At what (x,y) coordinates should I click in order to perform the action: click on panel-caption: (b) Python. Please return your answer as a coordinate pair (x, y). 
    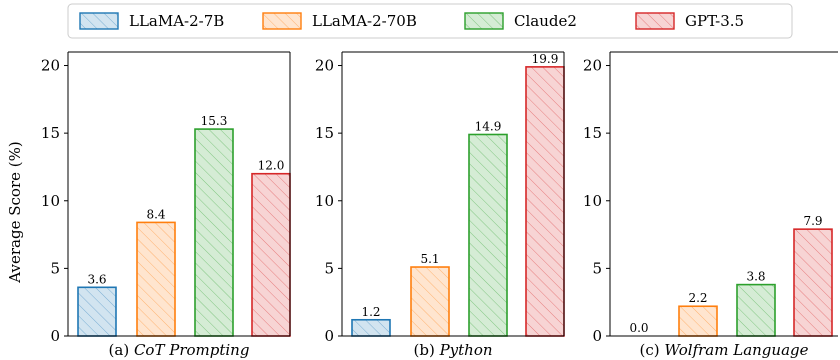
    Looking at the image, I should click on (452, 350).